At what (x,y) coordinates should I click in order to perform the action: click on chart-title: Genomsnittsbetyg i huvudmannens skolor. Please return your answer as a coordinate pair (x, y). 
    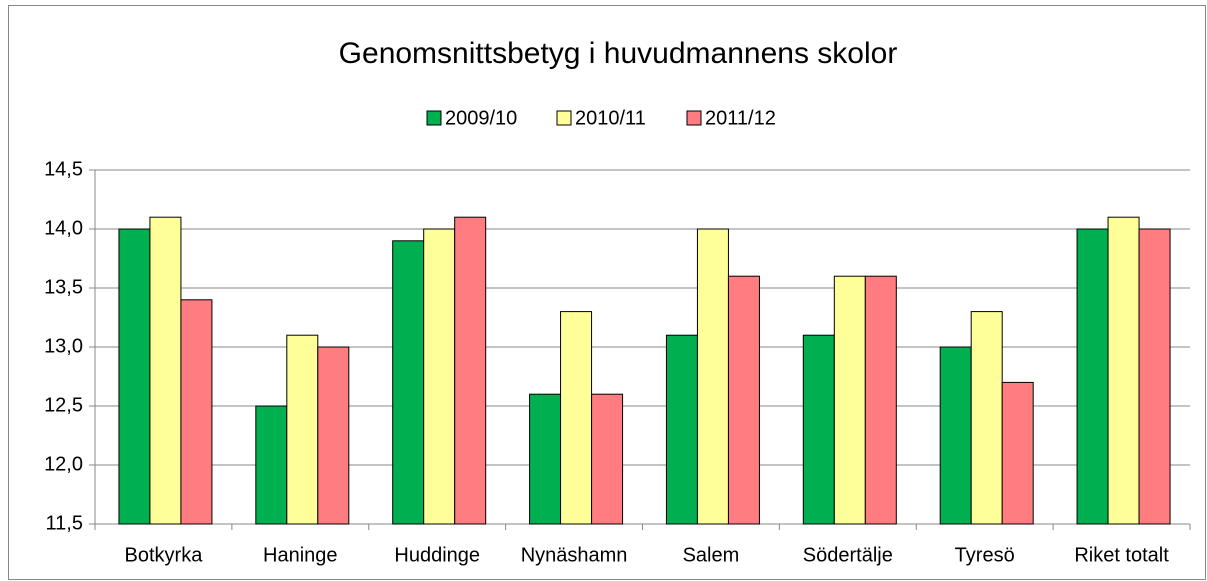
    Looking at the image, I should click on (618, 53).